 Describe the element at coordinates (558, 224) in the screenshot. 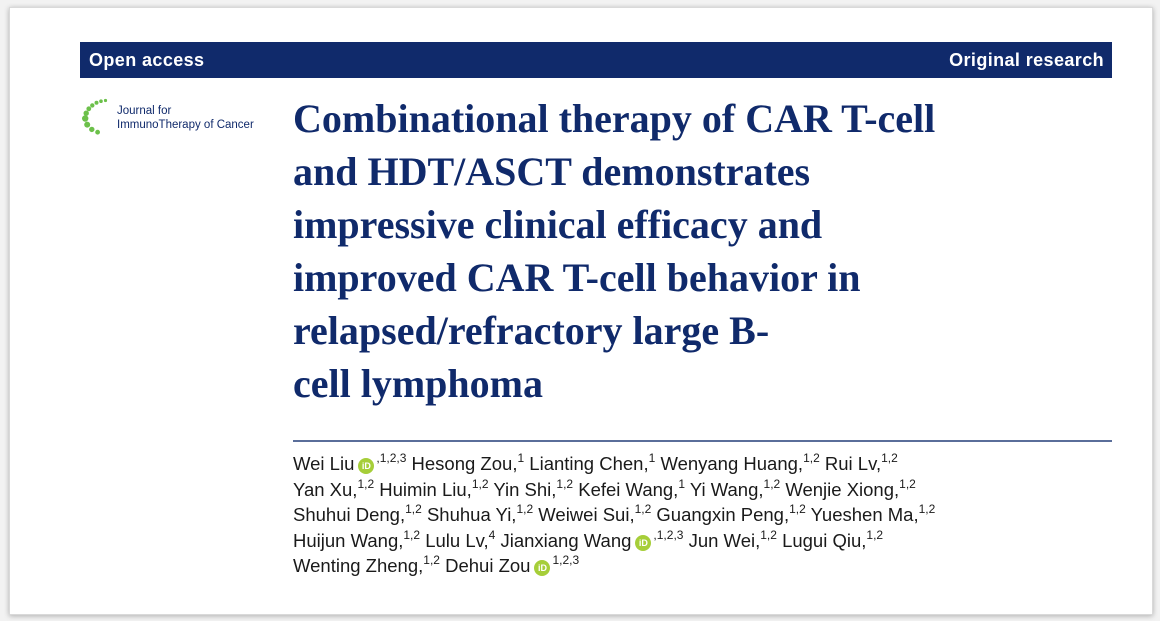

I see `title-line: impressive clinical efficacy and` at that location.